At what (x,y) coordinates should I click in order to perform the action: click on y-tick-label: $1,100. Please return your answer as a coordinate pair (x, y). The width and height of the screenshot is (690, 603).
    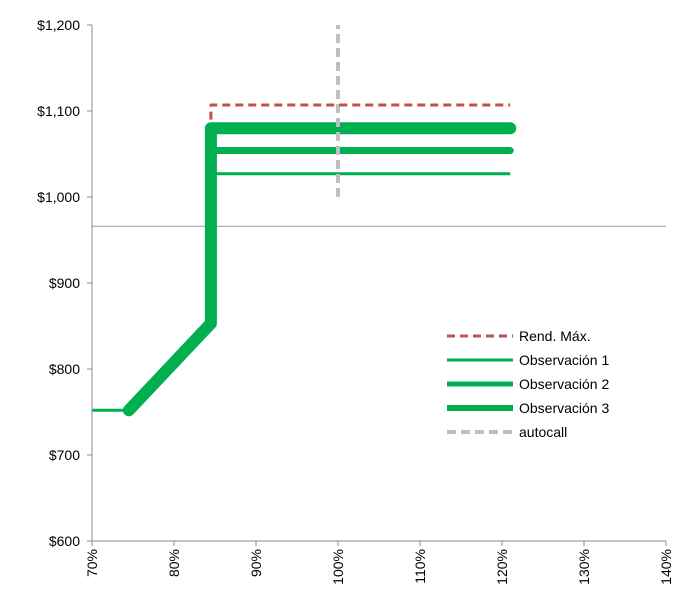
    Looking at the image, I should click on (58, 111).